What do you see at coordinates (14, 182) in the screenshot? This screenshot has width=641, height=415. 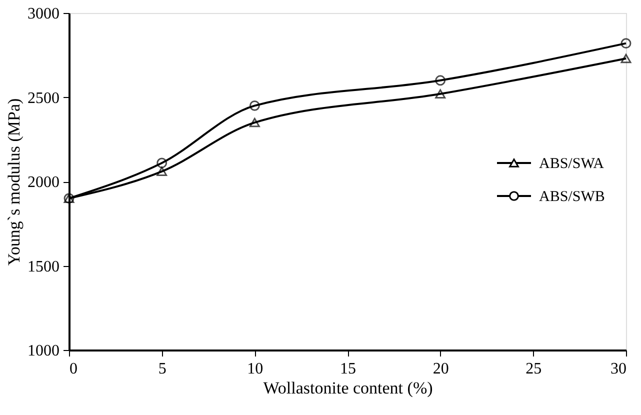 I see `y-axis-title: Young`s modulus (MPa)` at bounding box center [14, 182].